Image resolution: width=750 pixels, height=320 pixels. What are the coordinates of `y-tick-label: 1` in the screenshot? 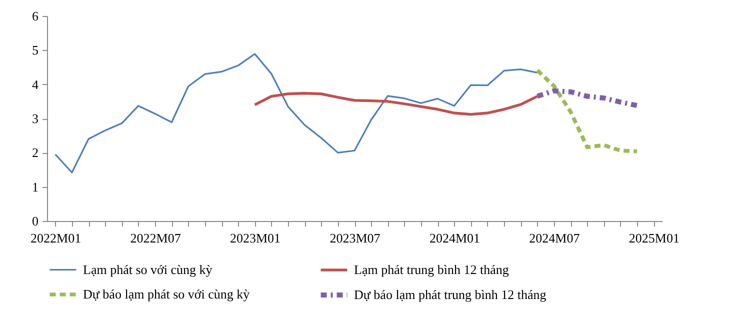 It's located at (35, 186).